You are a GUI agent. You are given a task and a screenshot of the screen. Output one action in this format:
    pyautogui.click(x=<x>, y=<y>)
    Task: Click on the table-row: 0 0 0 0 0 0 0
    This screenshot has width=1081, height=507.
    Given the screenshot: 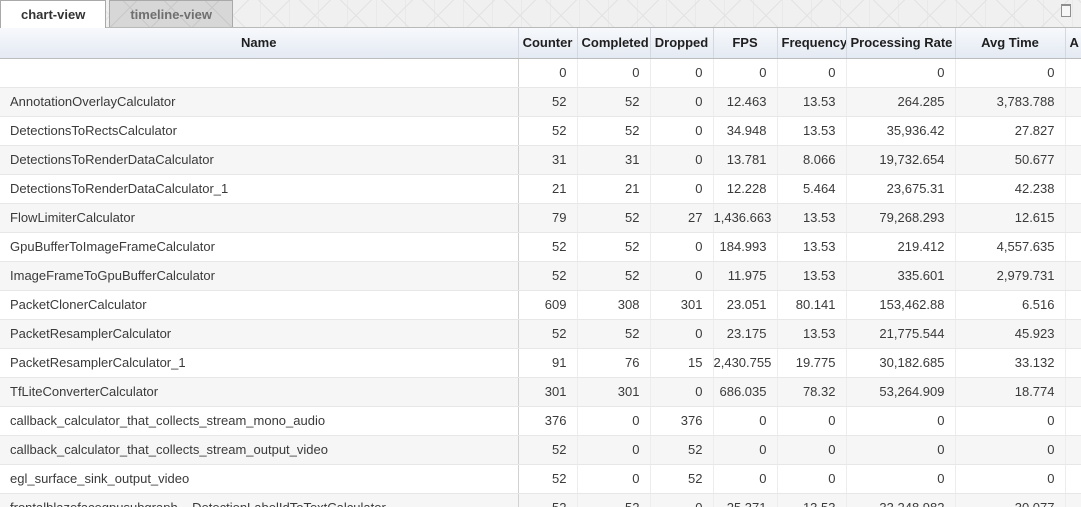 What is the action you would take?
    pyautogui.click(x=540, y=73)
    